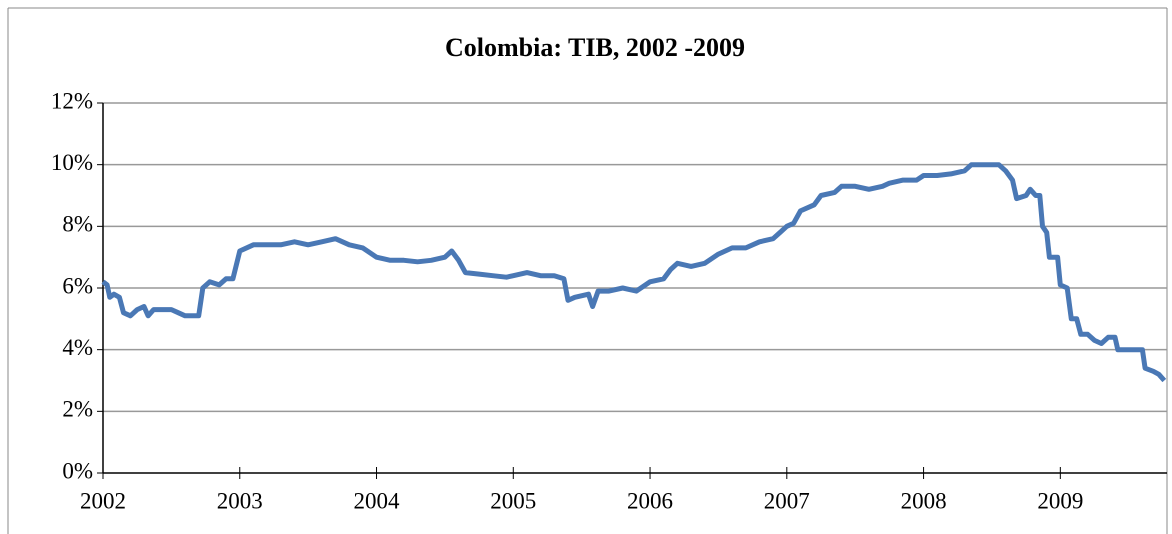 Image resolution: width=1172 pixels, height=534 pixels. Describe the element at coordinates (377, 500) in the screenshot. I see `x-tick-label: 2004` at that location.